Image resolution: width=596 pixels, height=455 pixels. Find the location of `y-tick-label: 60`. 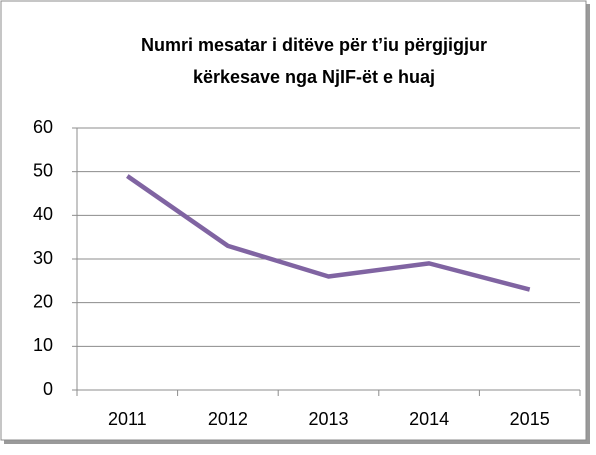

y-tick-label: 60 is located at coordinates (43, 127).